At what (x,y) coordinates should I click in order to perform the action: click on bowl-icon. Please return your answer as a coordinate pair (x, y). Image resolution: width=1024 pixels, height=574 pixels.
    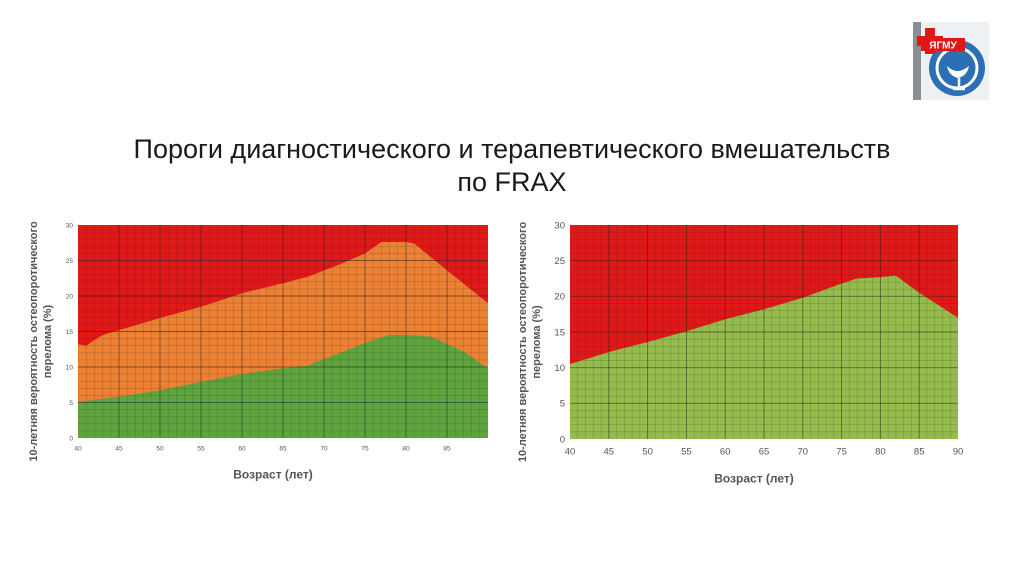
    Looking at the image, I should click on (958, 72).